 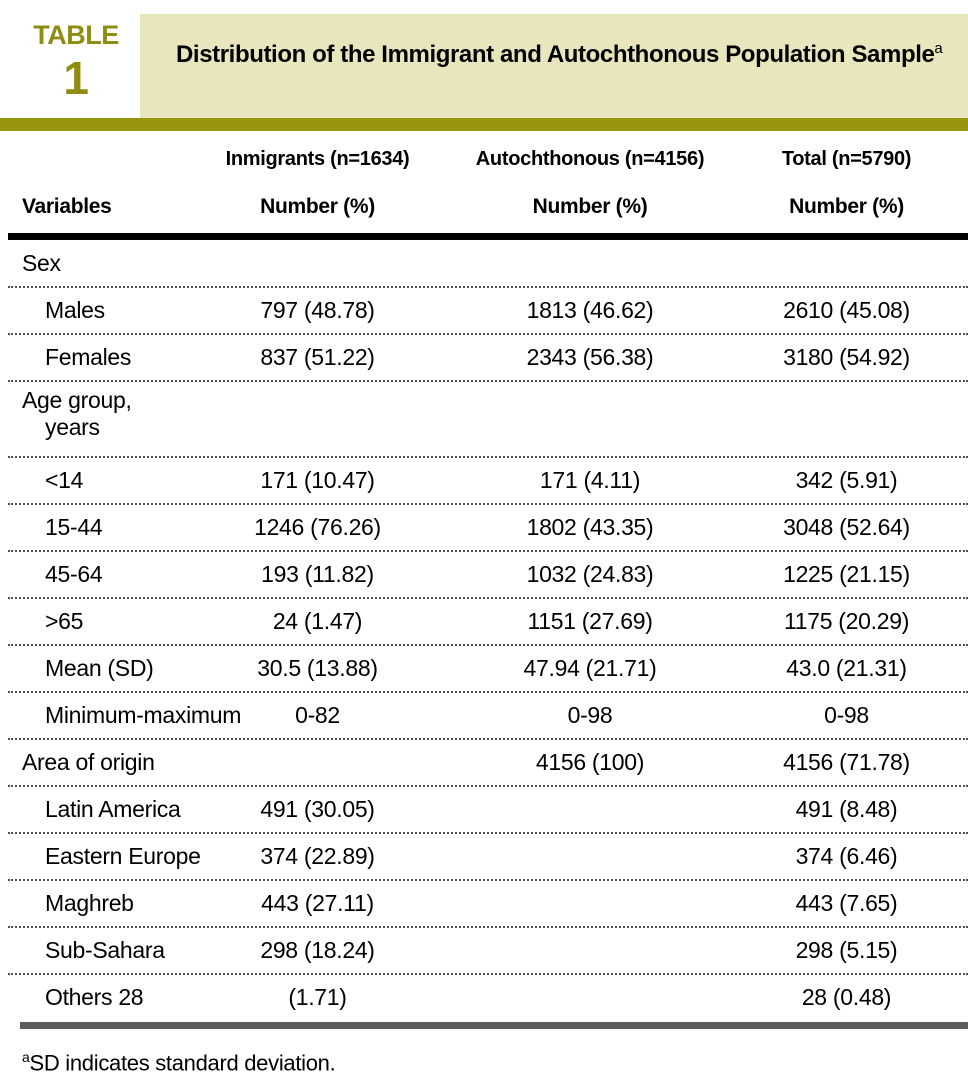 What do you see at coordinates (484, 857) in the screenshot?
I see `table-row: Eastern Europe 374 (22.89) 374 (6.46)` at bounding box center [484, 857].